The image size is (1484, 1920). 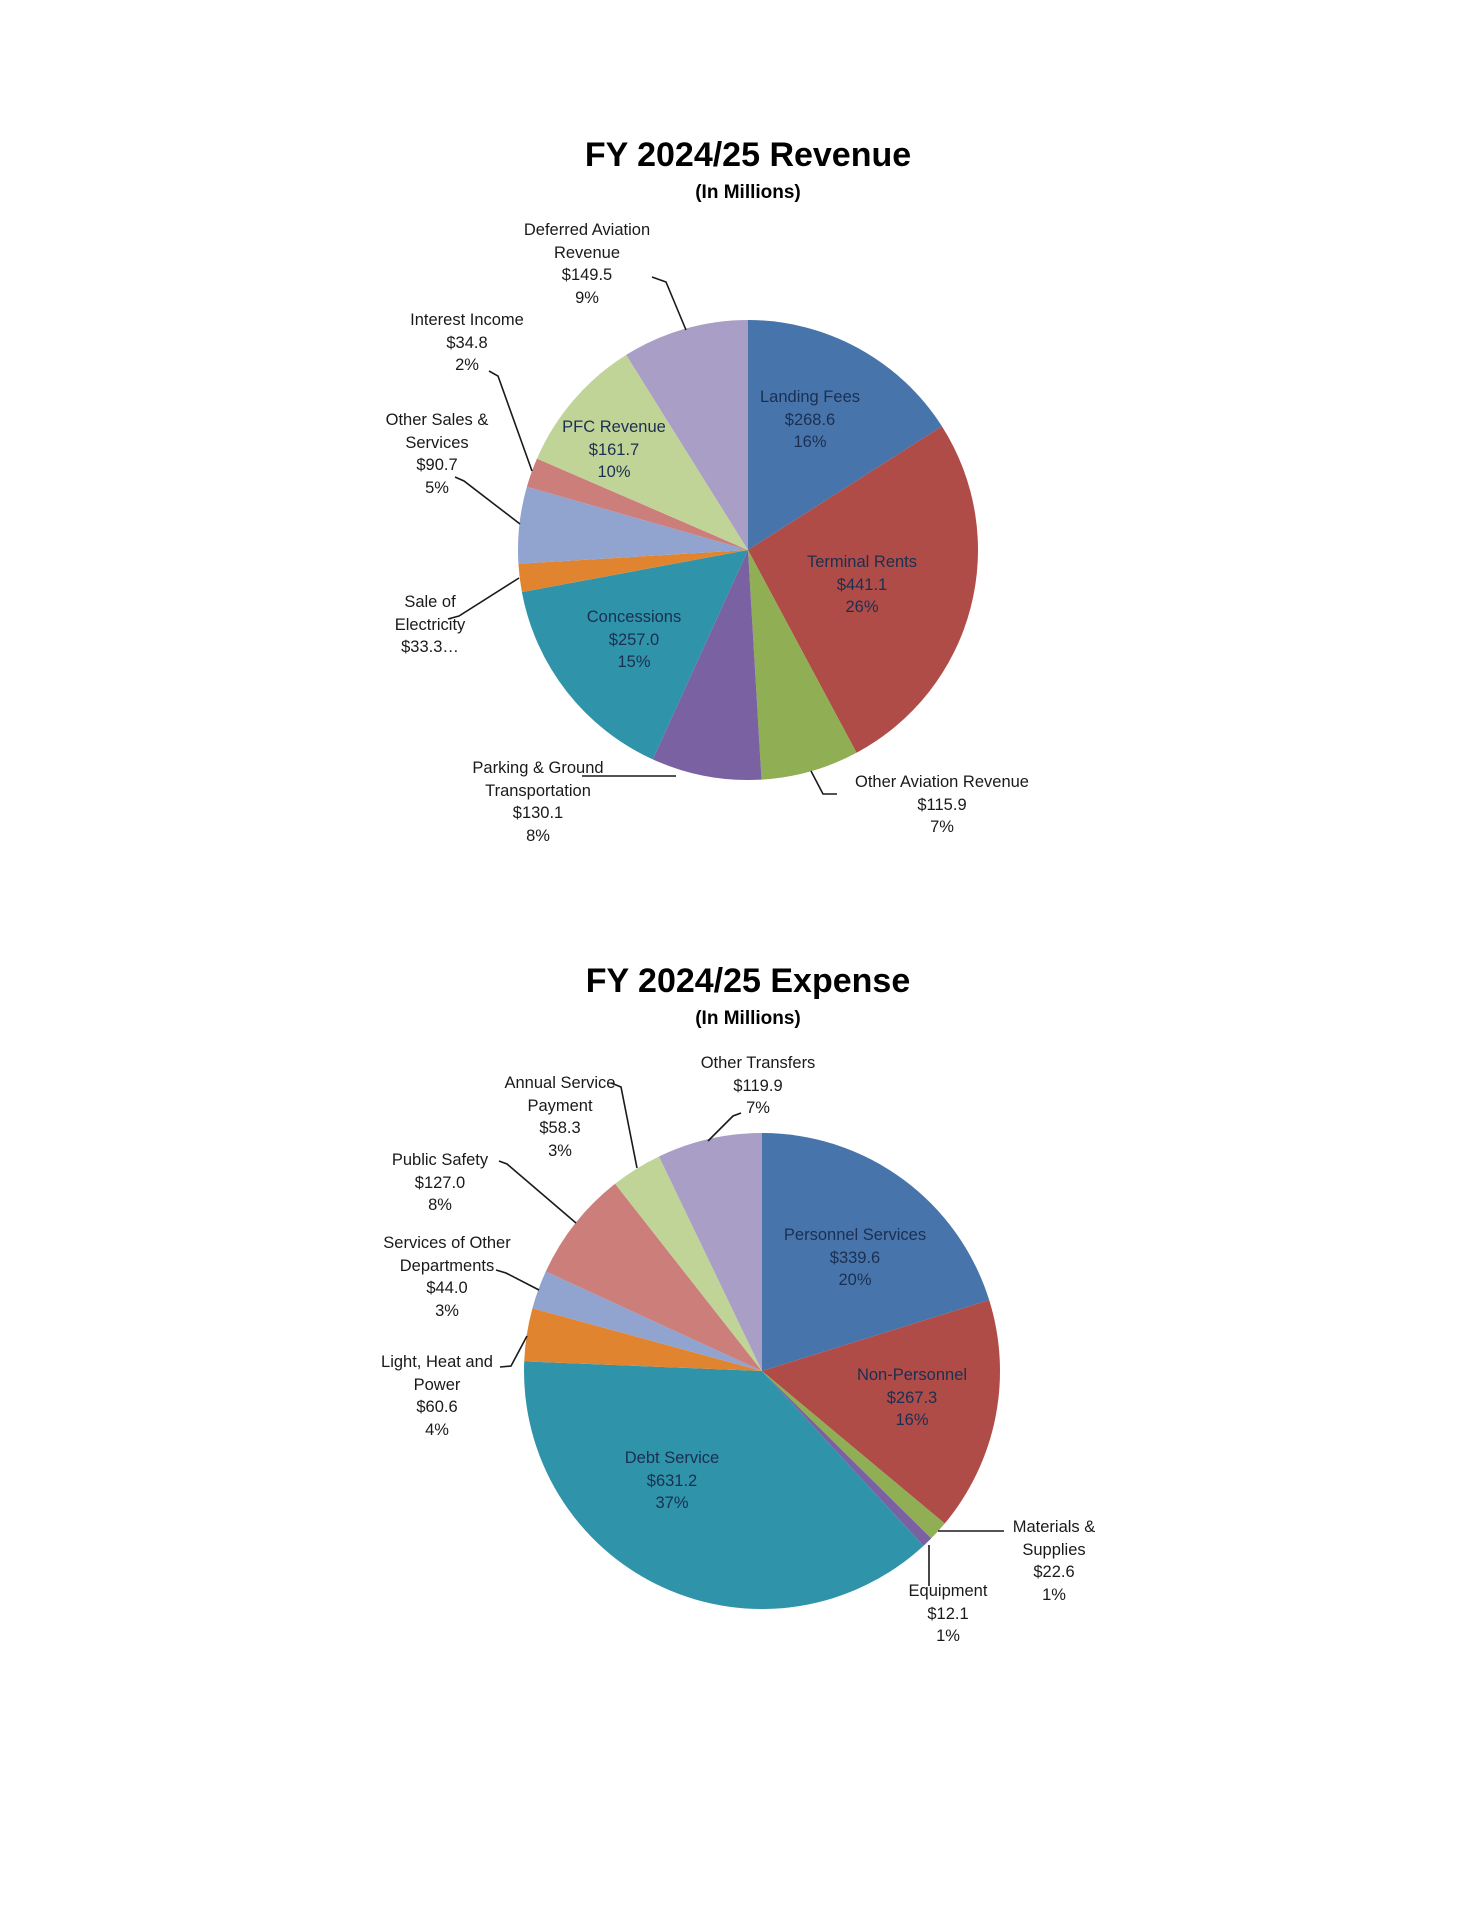 I want to click on pie-slice-interest-income, so click(x=637, y=504).